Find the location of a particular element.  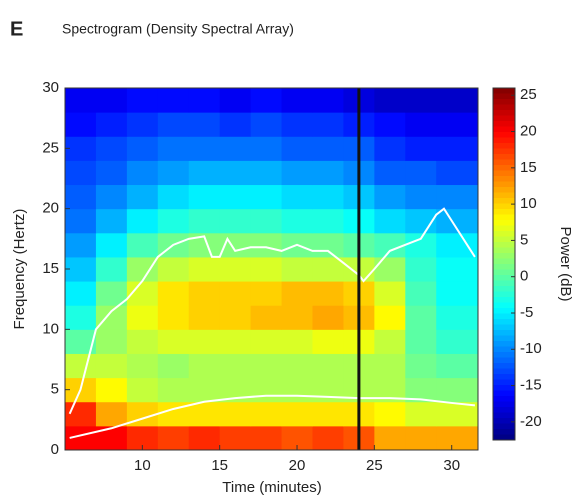

colorbar-tick-label: 25 is located at coordinates (528, 94).